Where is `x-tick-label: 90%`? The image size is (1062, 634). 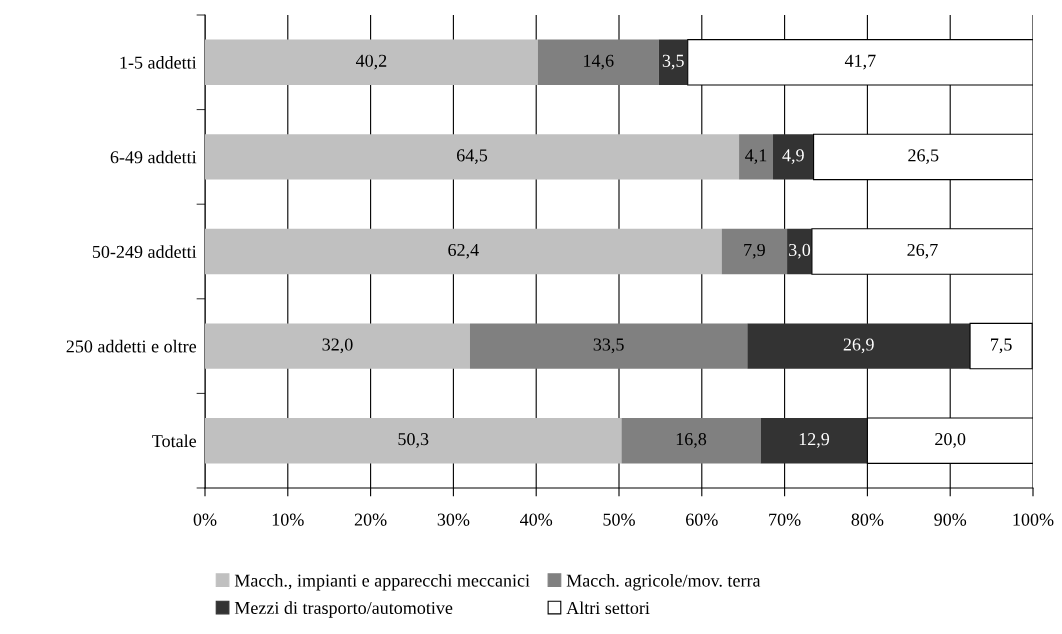 x-tick-label: 90% is located at coordinates (950, 519).